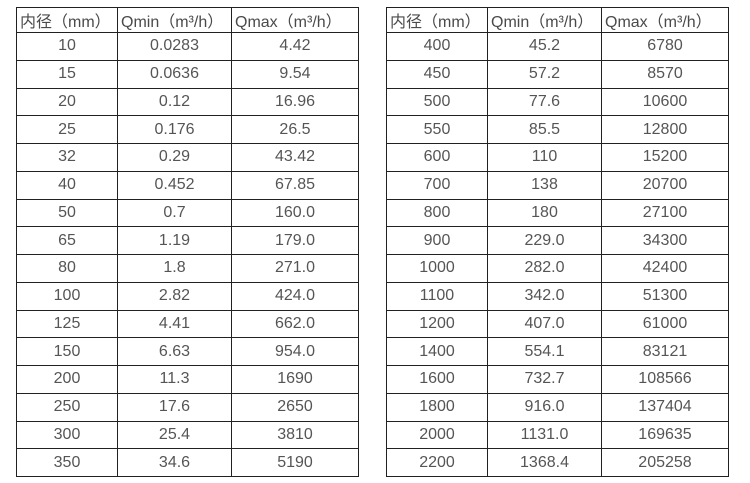 This screenshot has width=750, height=483. I want to click on qmax-cell: 9.54, so click(295, 74).